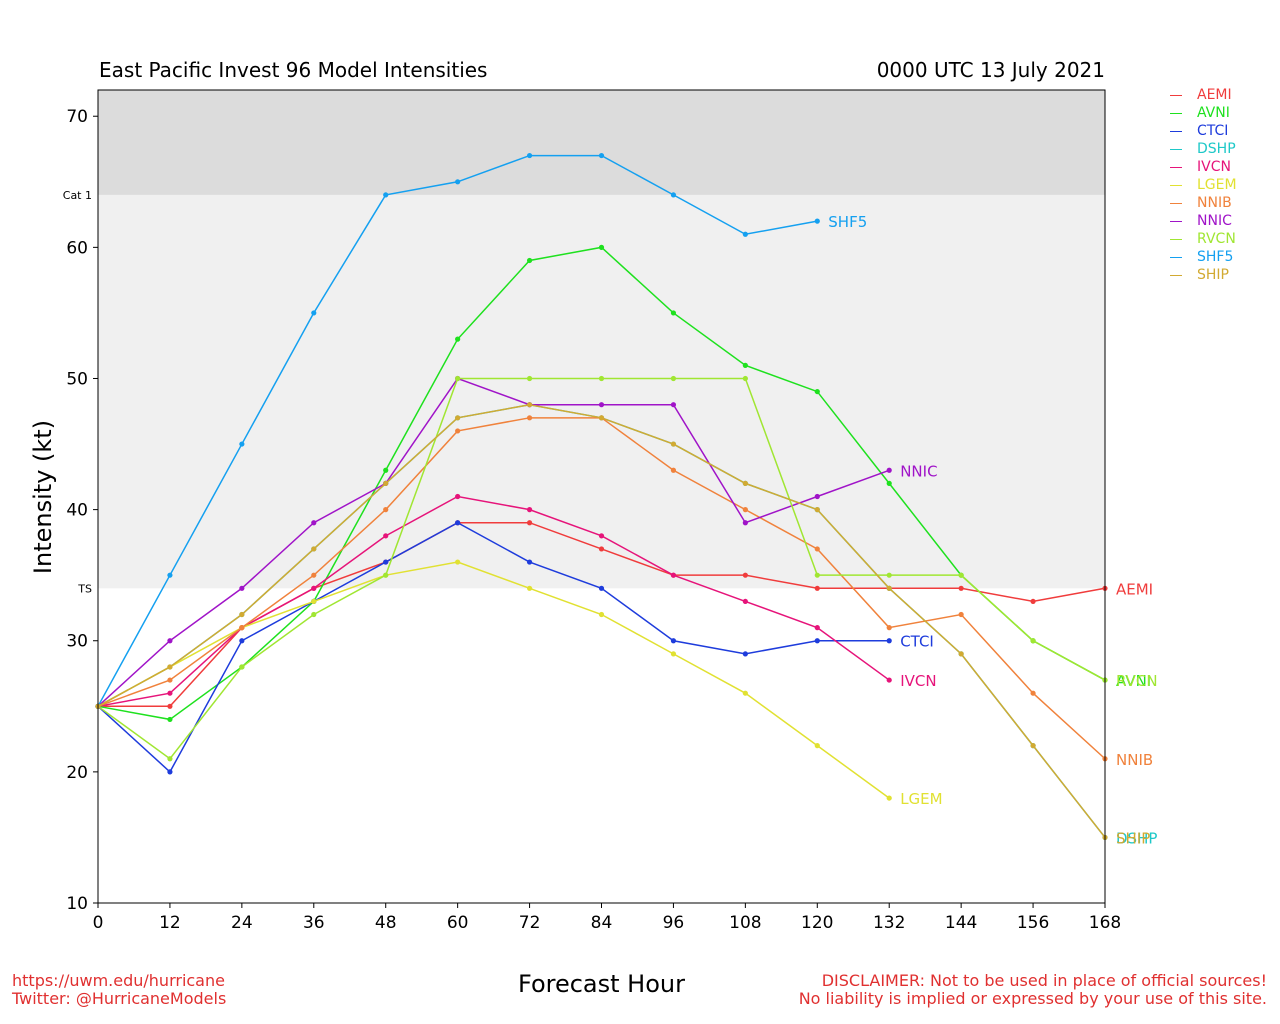 This screenshot has width=1280, height=1024. What do you see at coordinates (1137, 681) in the screenshot?
I see `end-label-rvcn: RVCN` at bounding box center [1137, 681].